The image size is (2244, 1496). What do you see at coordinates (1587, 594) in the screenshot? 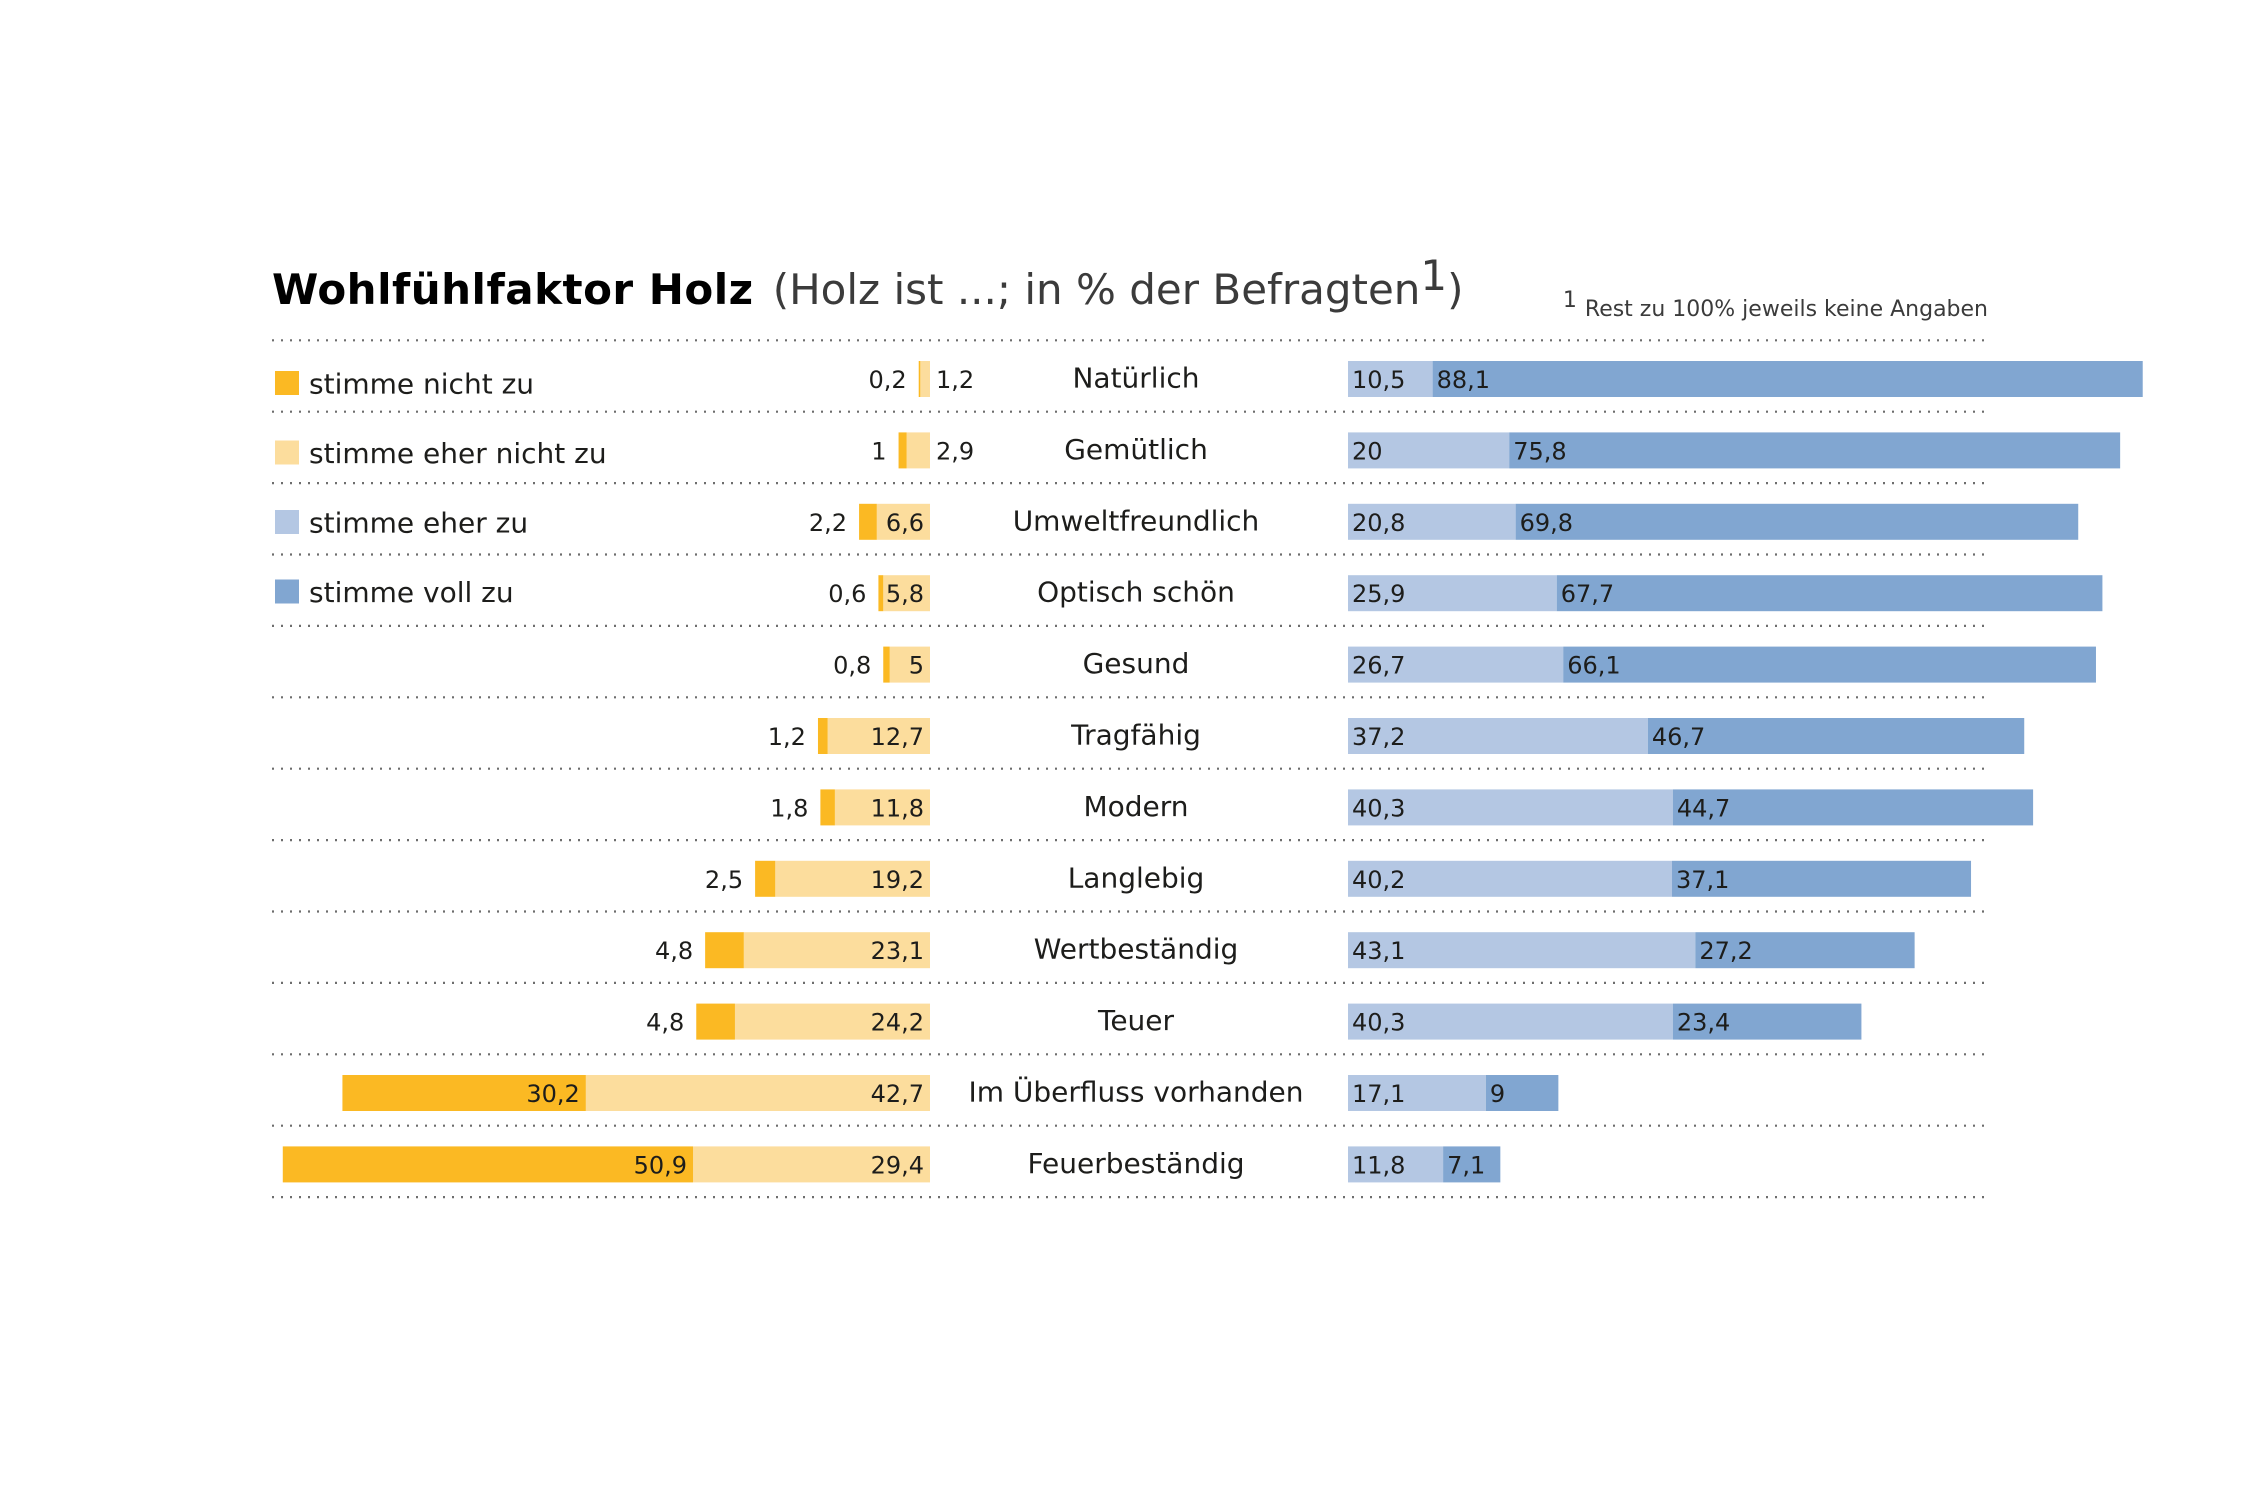
I see `value-label-stimme-voll-zu: 67,7` at bounding box center [1587, 594].